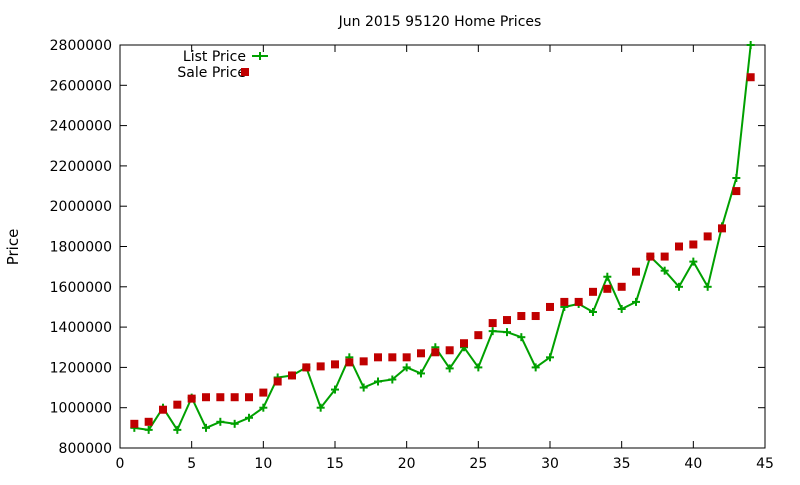 This screenshot has width=800, height=485. What do you see at coordinates (765, 464) in the screenshot?
I see `x-tick-label: 45` at bounding box center [765, 464].